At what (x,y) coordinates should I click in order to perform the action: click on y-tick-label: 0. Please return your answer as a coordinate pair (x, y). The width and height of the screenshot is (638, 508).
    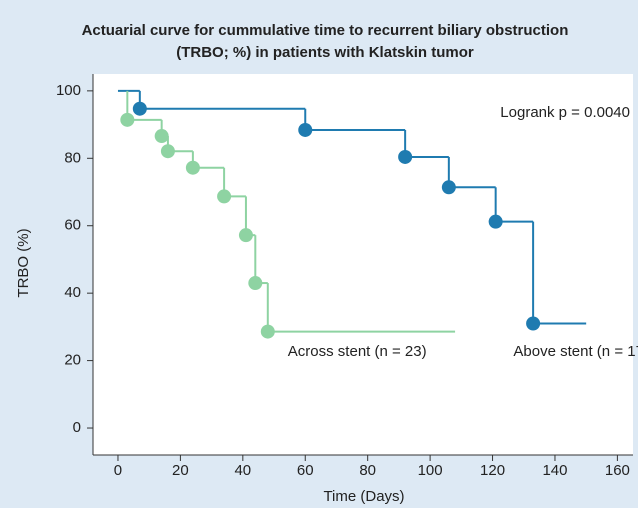
    Looking at the image, I should click on (77, 427).